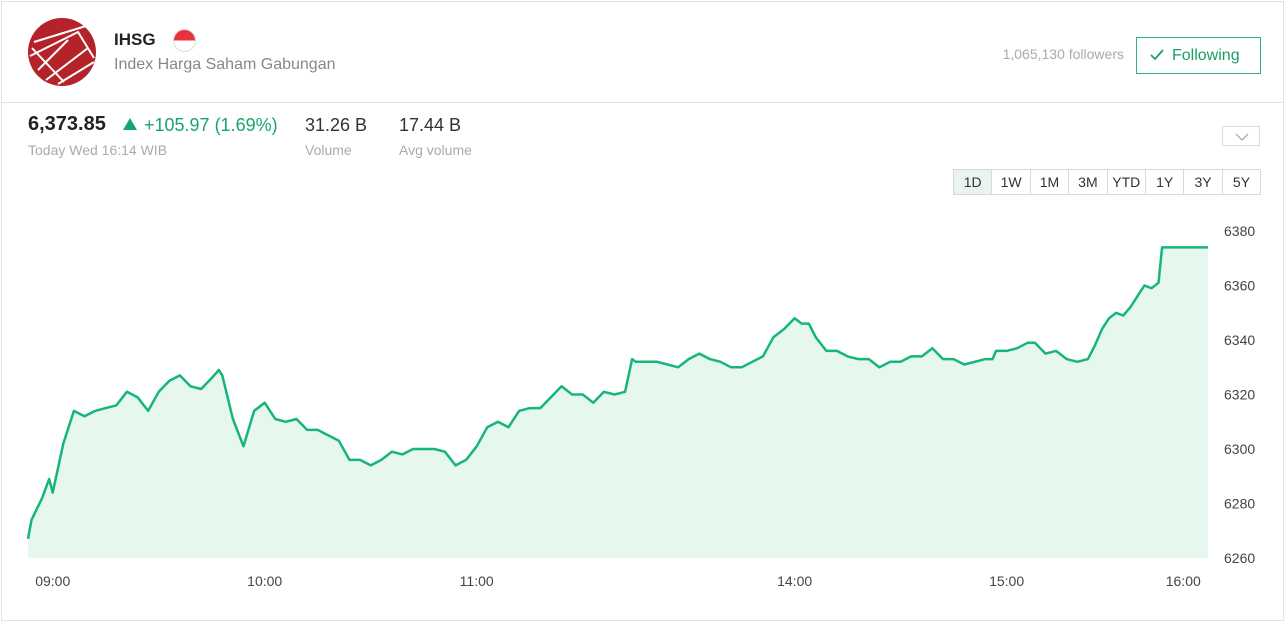  What do you see at coordinates (211, 125) in the screenshot?
I see `change: +105.97 (1.69%)` at bounding box center [211, 125].